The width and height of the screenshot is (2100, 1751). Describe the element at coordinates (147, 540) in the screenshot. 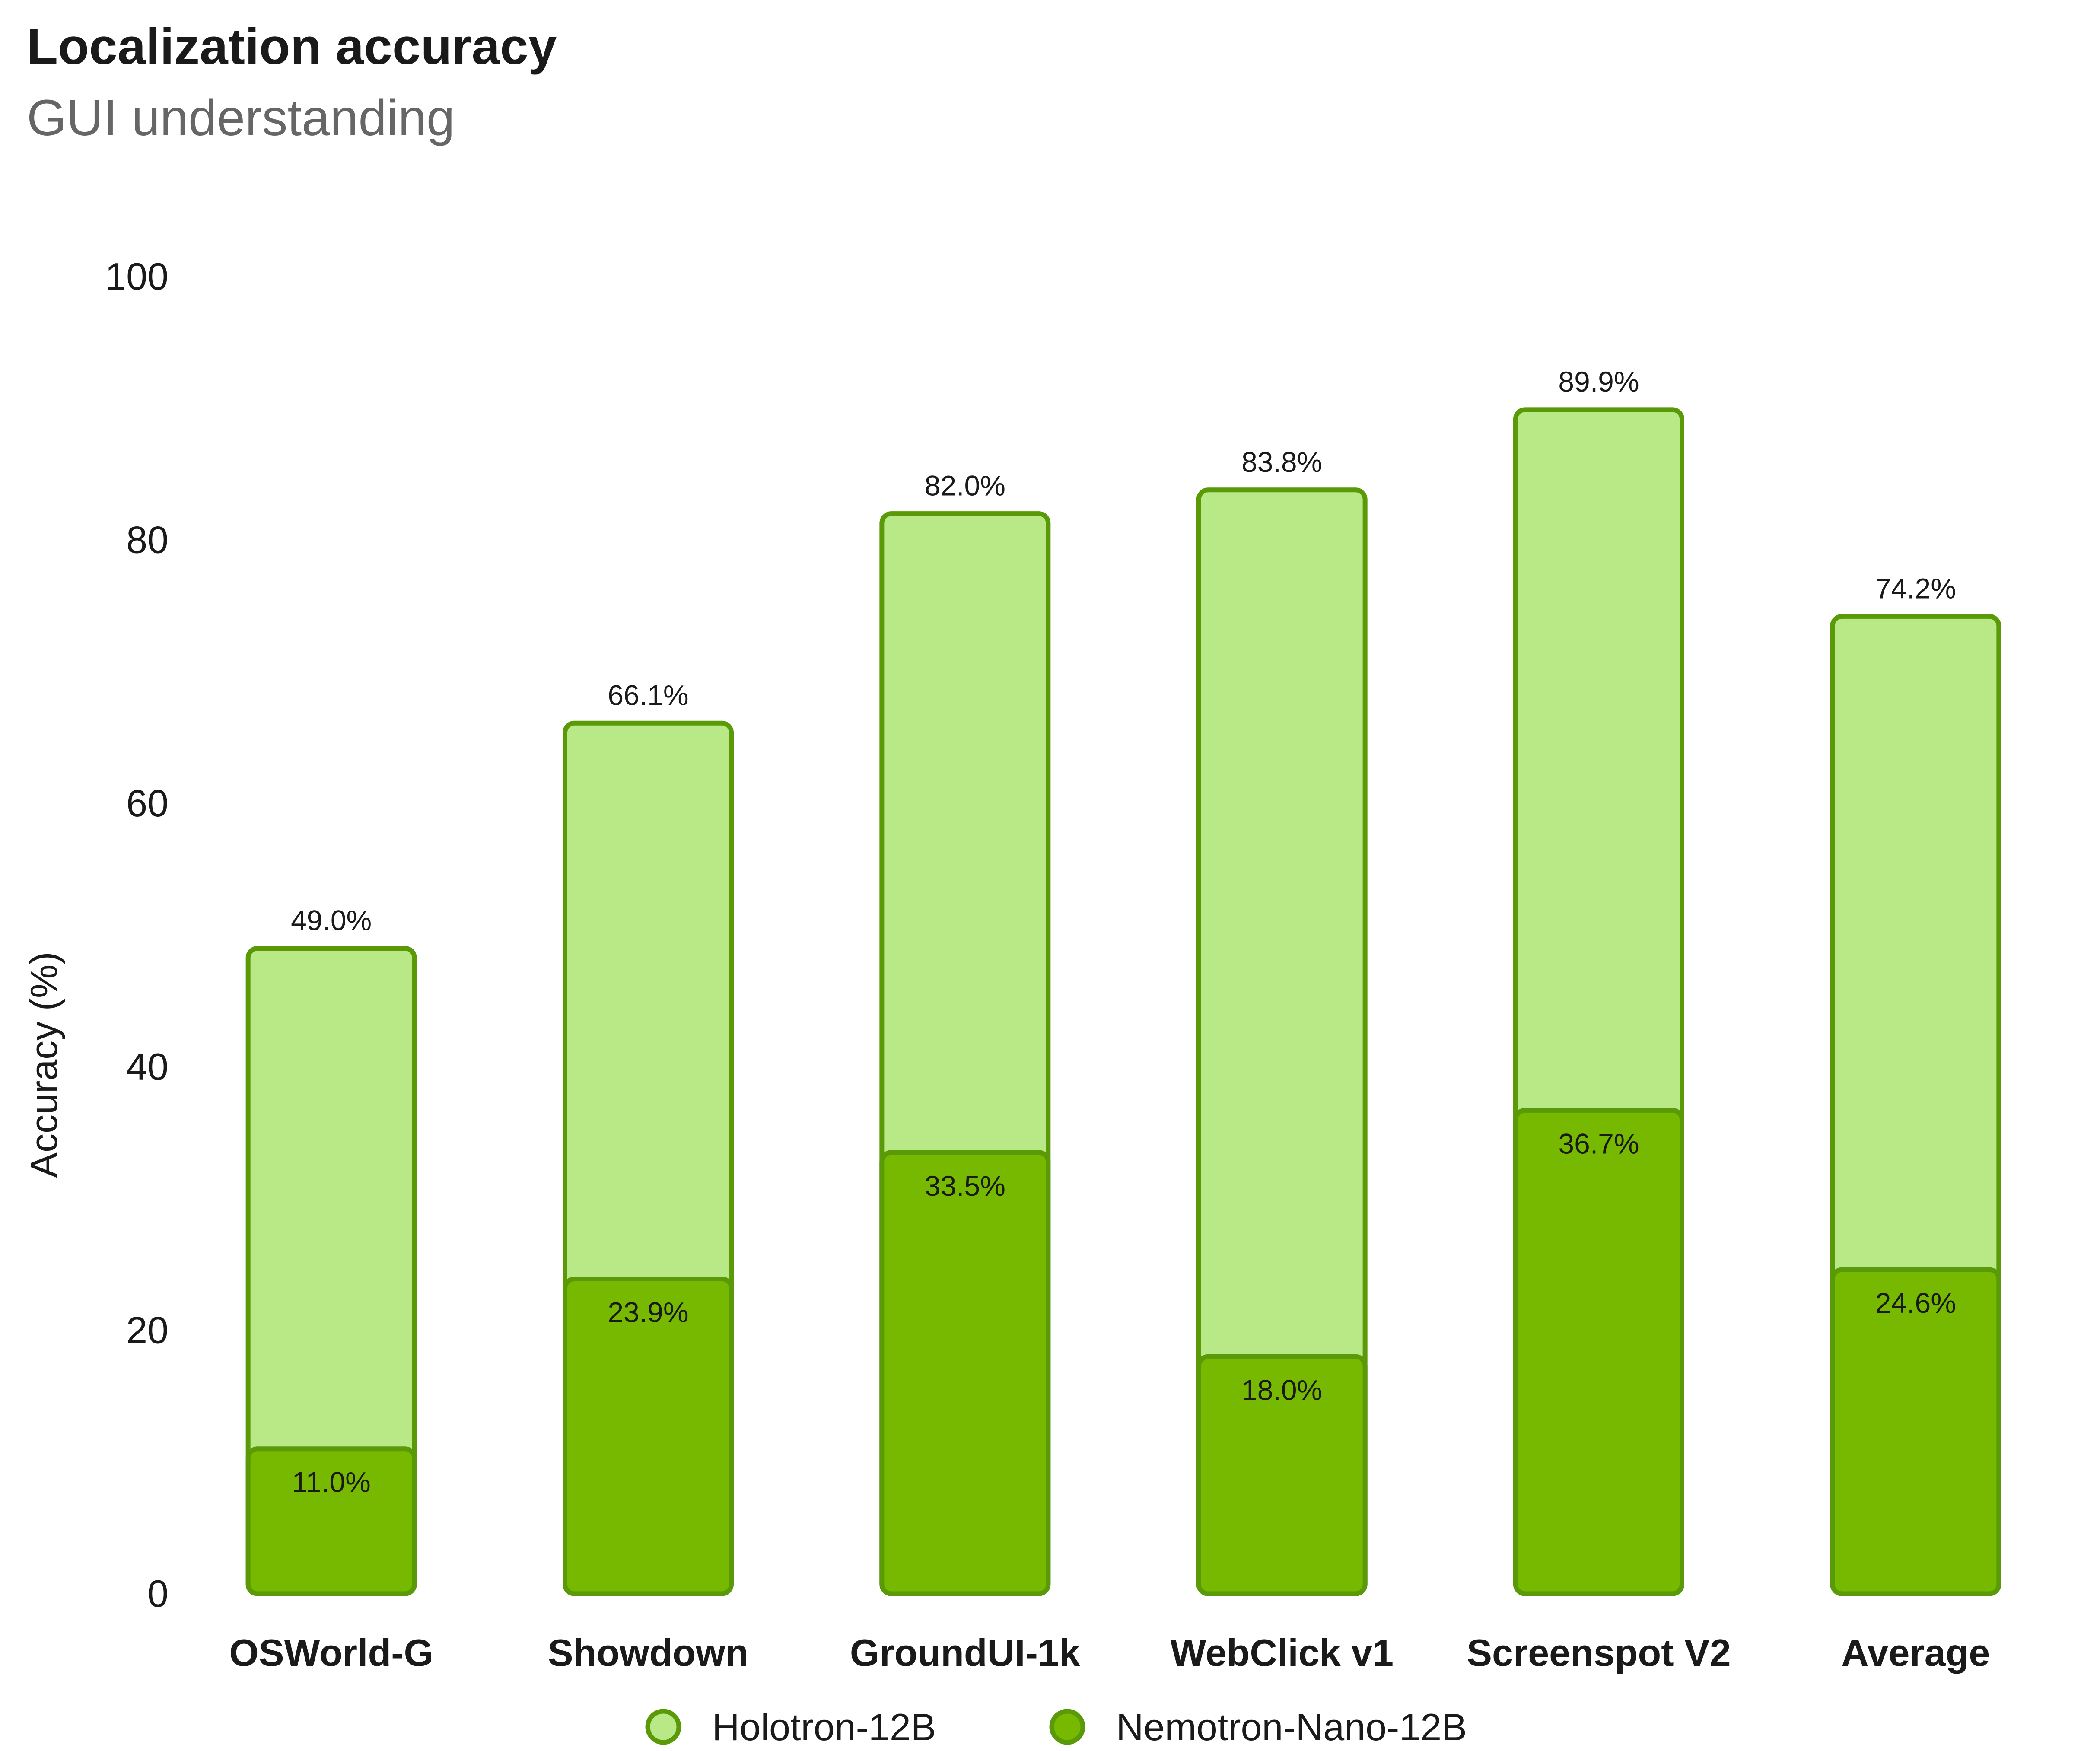

I see `y-tick-label: 80` at that location.